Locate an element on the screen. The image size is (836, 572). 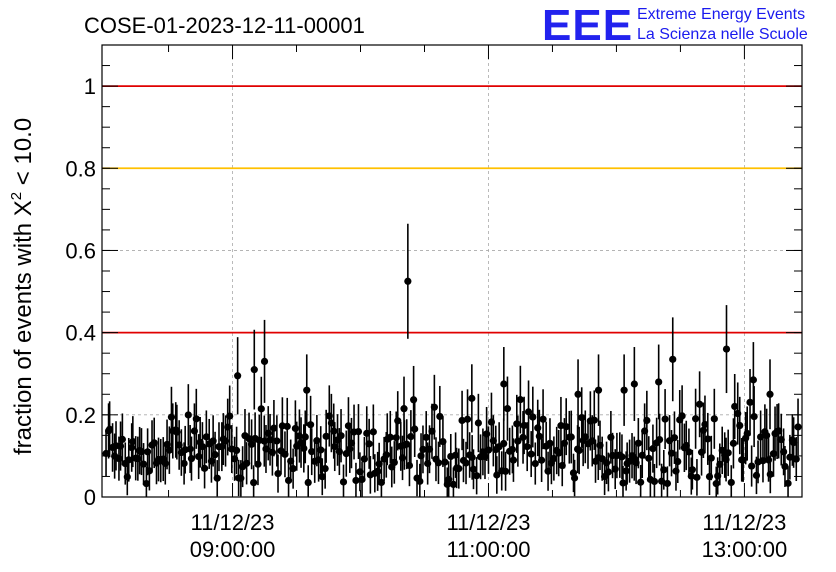
chart-title: COSE-01-2023-12-11-00001 is located at coordinates (224, 25).